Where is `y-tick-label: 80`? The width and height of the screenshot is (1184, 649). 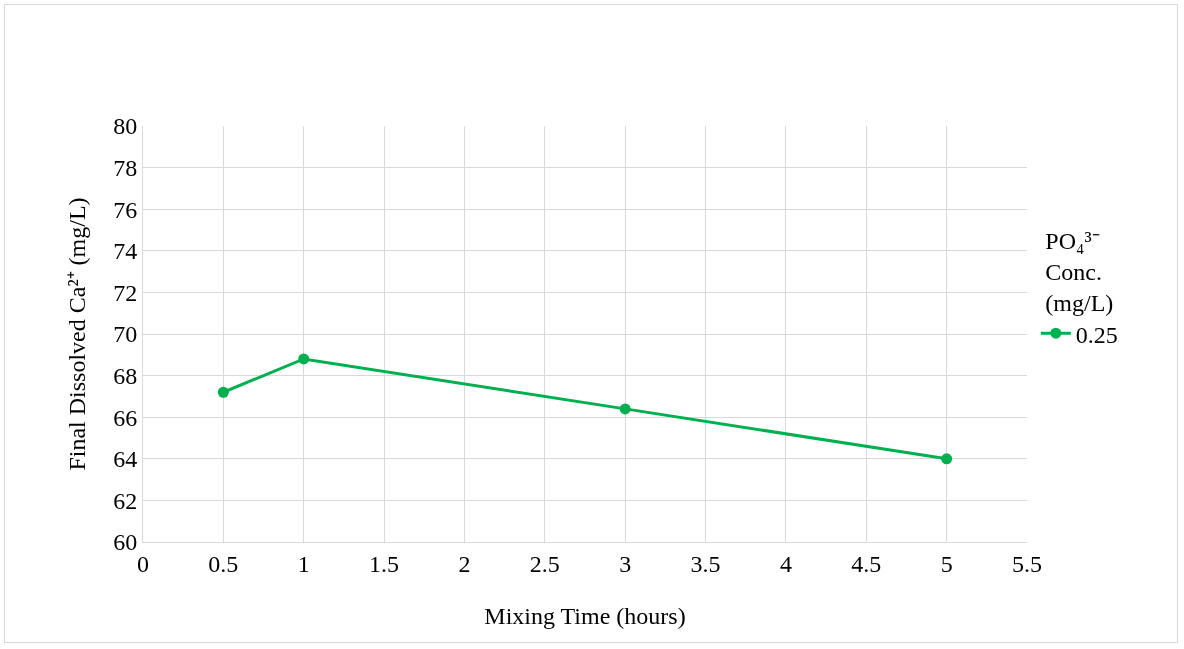 y-tick-label: 80 is located at coordinates (125, 126).